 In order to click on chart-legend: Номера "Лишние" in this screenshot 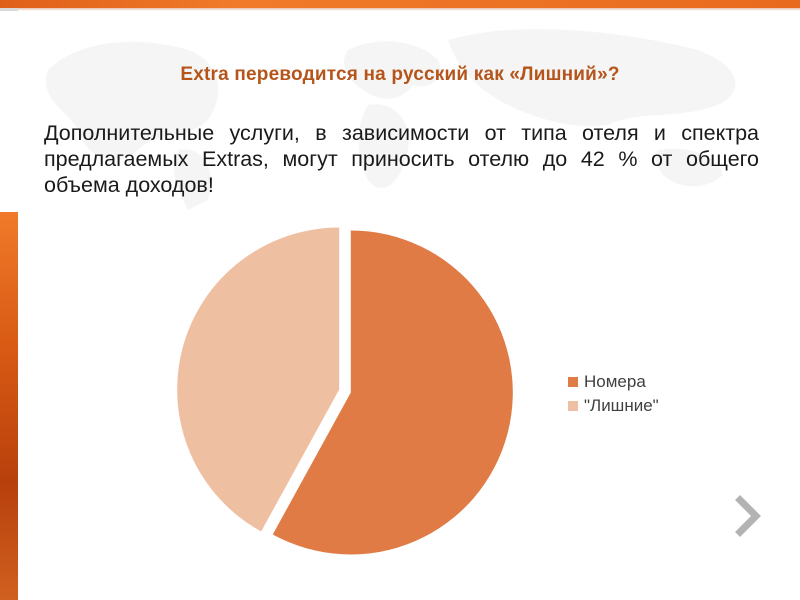, I will do `click(613, 394)`.